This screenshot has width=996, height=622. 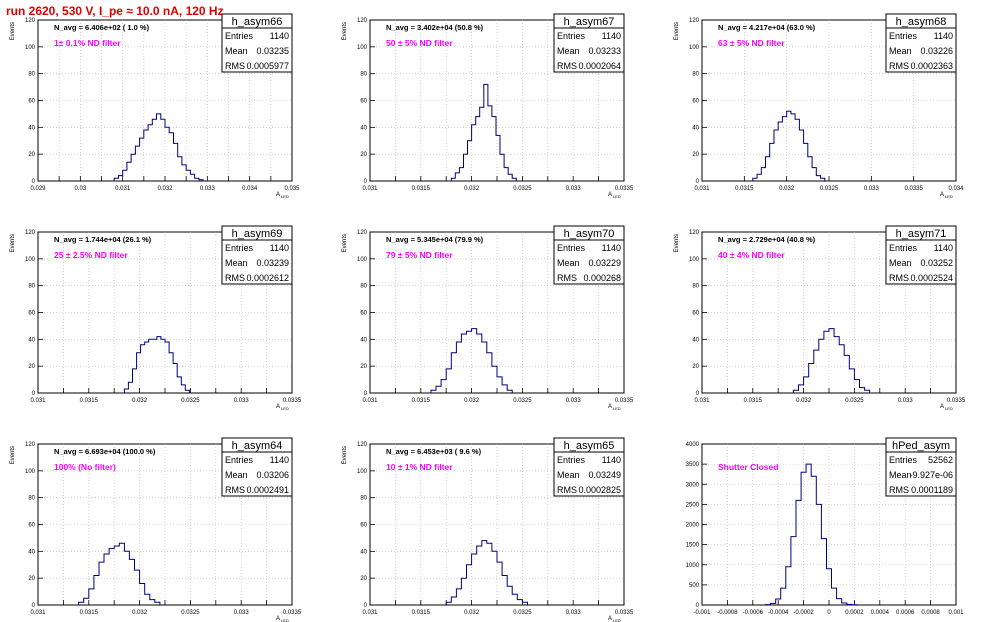 What do you see at coordinates (767, 27) in the screenshot?
I see `navg-annotation: N_avg = 4.217e+04 (63.0 %)` at bounding box center [767, 27].